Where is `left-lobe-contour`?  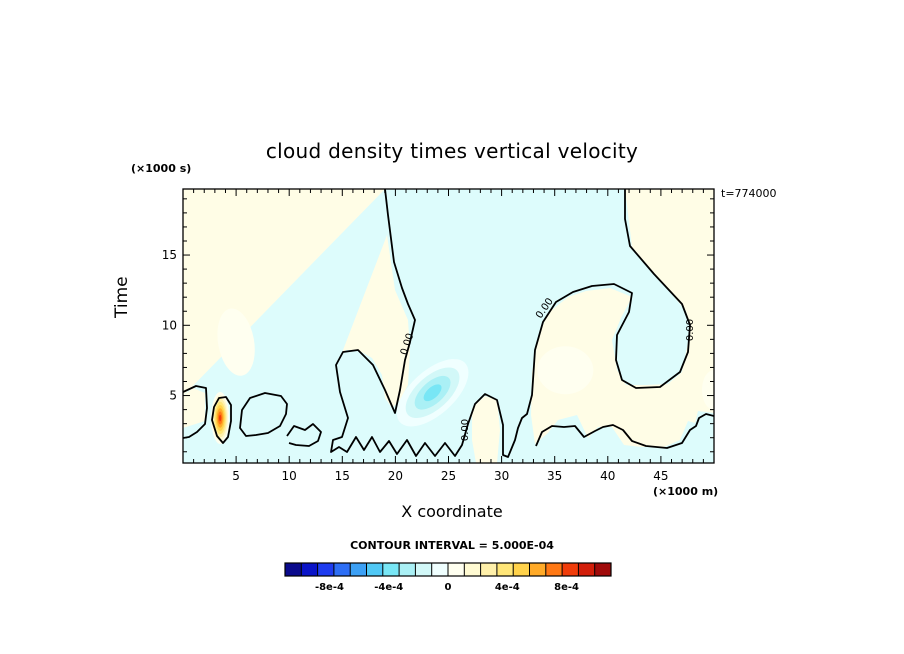 left-lobe-contour is located at coordinates (263, 414).